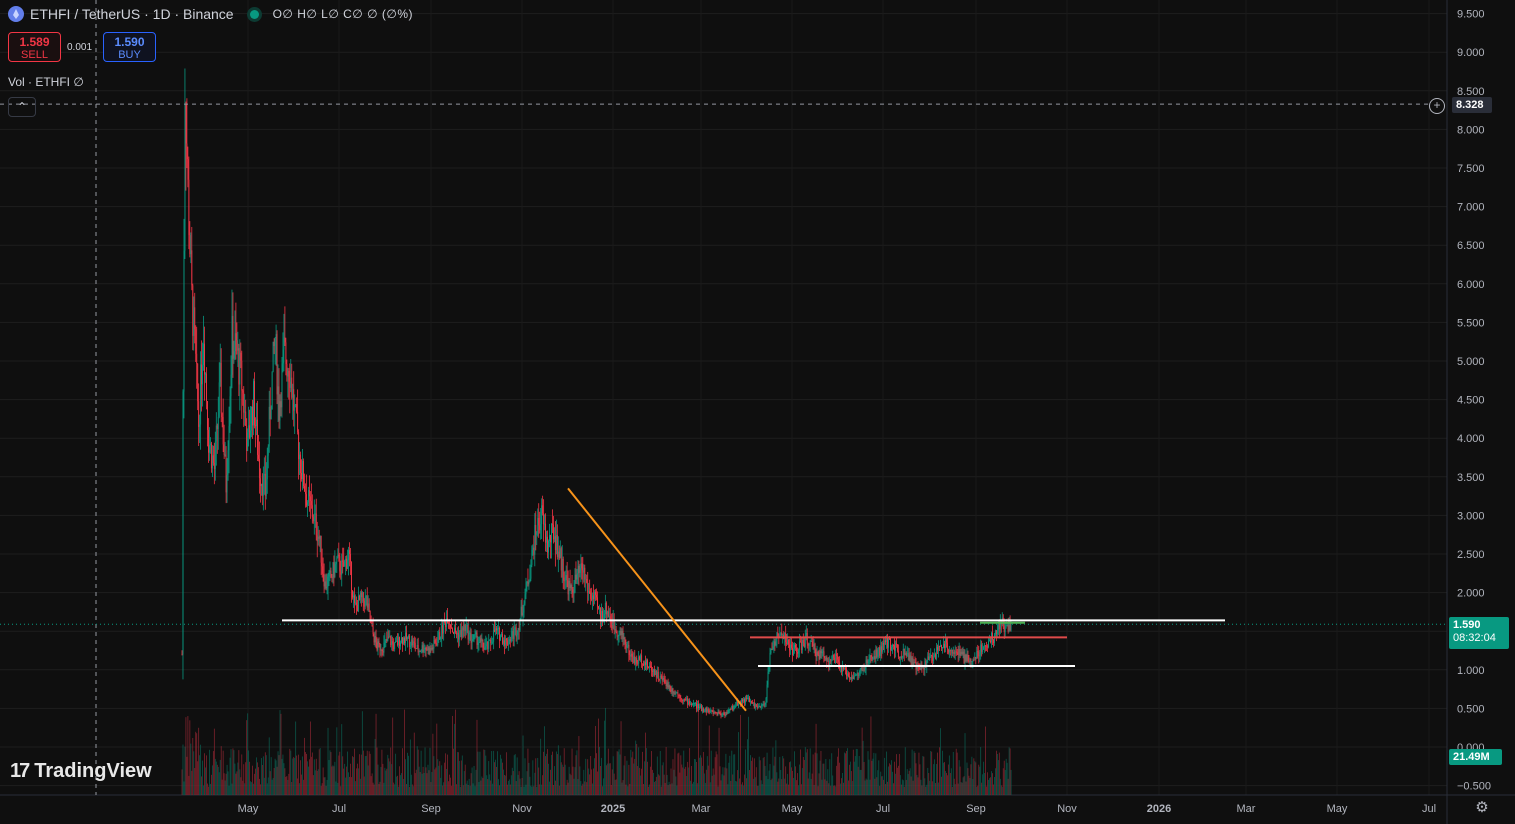 This screenshot has width=1515, height=824. Describe the element at coordinates (129, 47) in the screenshot. I see `buy-button: 1.590 BUY` at that location.